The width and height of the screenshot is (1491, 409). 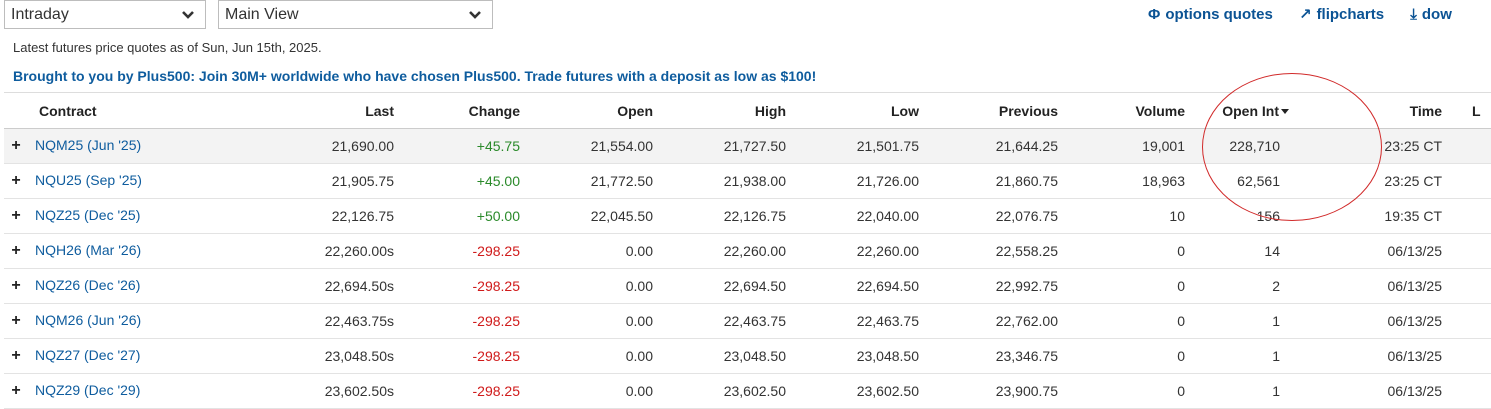 I want to click on contract-cell: + NQZ25 (Dec '25), so click(x=84, y=216).